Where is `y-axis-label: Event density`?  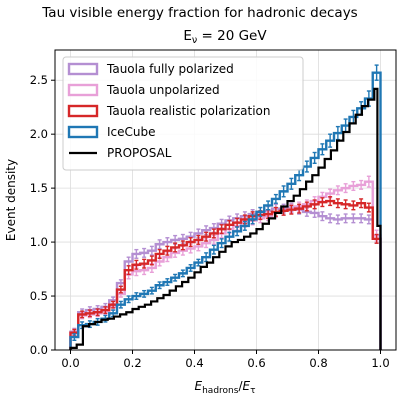
y-axis-label: Event density is located at coordinates (11, 200).